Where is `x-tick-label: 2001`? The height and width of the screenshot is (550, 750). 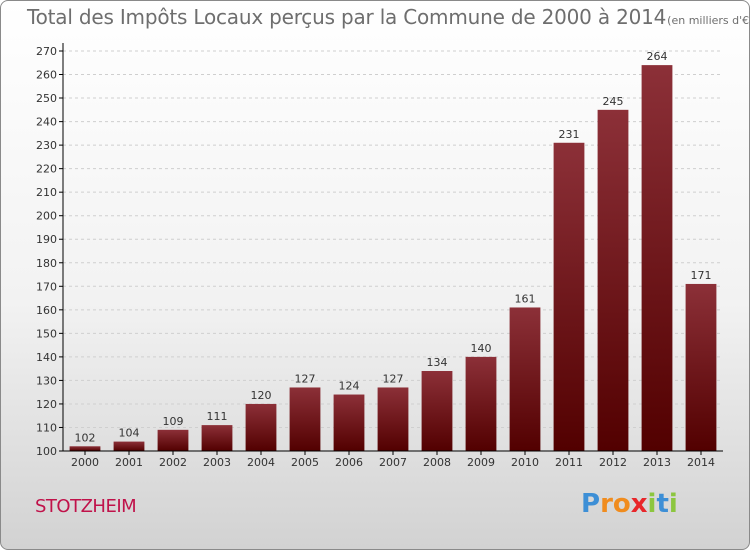
x-tick-label: 2001 is located at coordinates (129, 462).